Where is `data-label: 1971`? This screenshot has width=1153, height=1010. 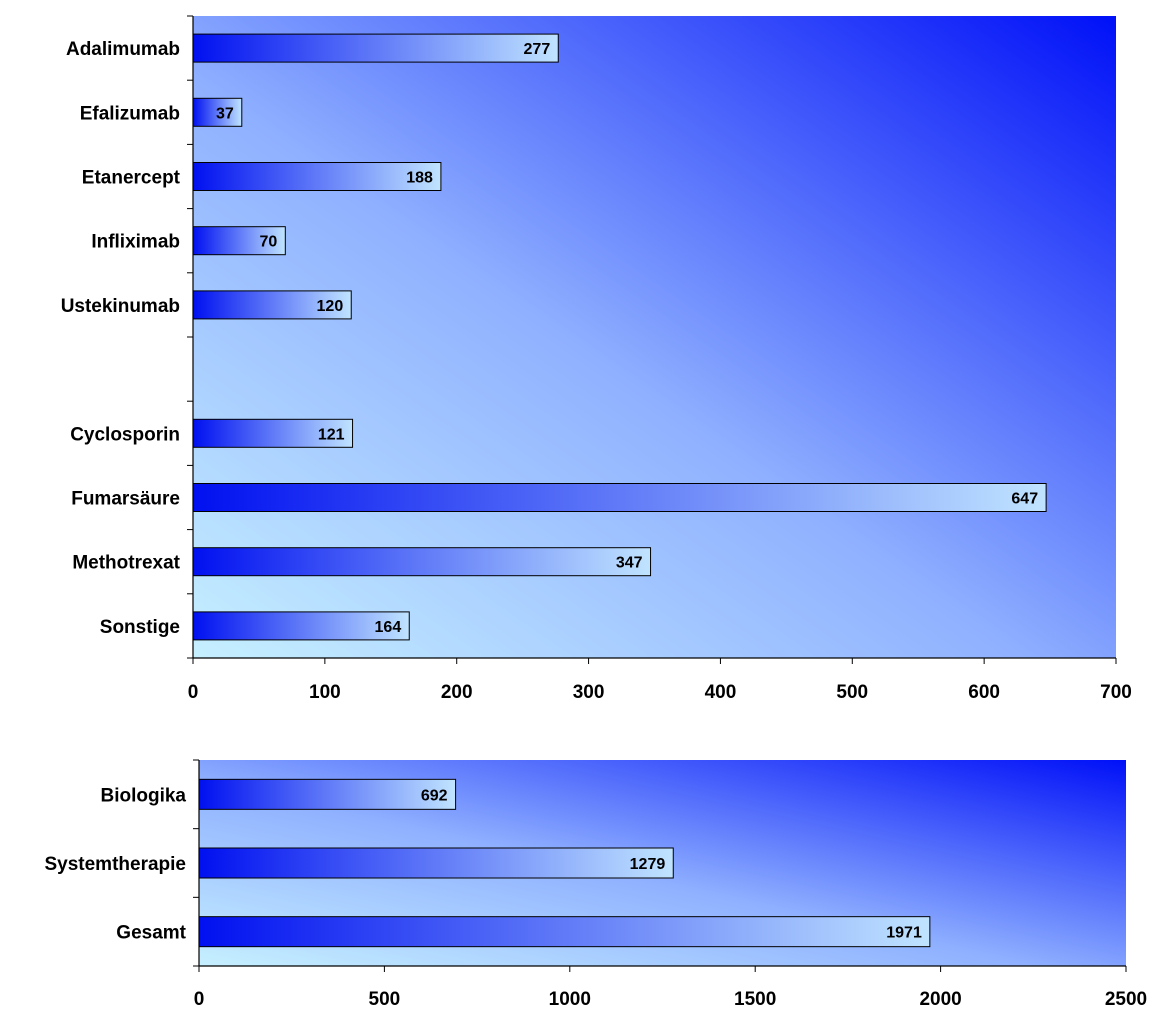
data-label: 1971 is located at coordinates (904, 933).